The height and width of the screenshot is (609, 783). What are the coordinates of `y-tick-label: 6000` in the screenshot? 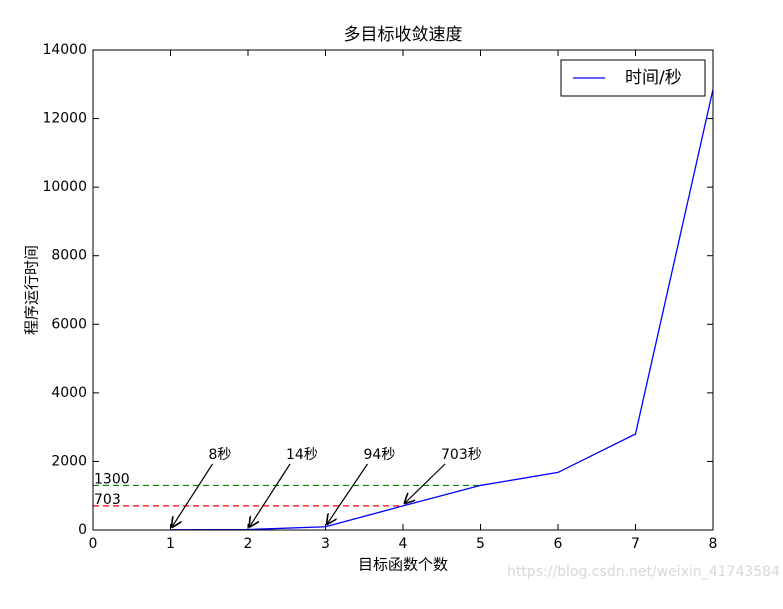 It's located at (69, 324).